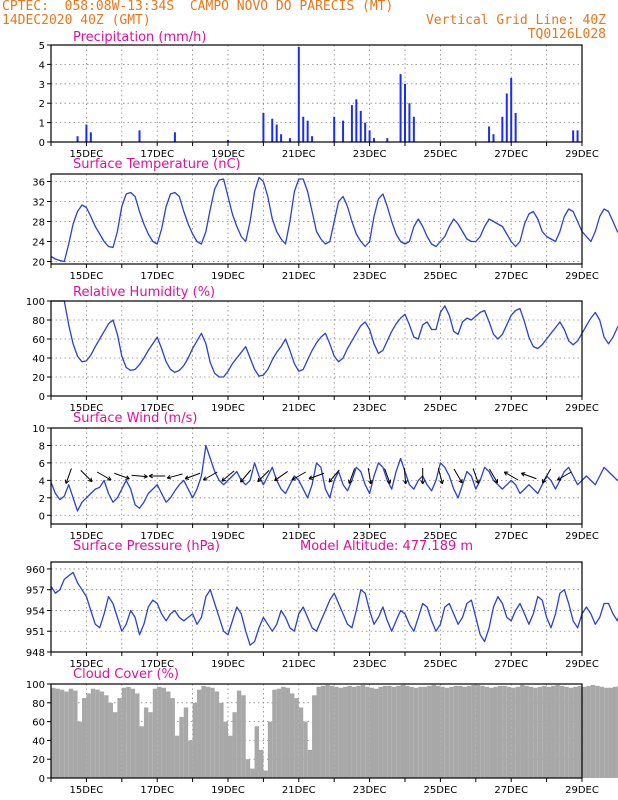  Describe the element at coordinates (42, 46) in the screenshot. I see `y-tick-label: 5` at that location.